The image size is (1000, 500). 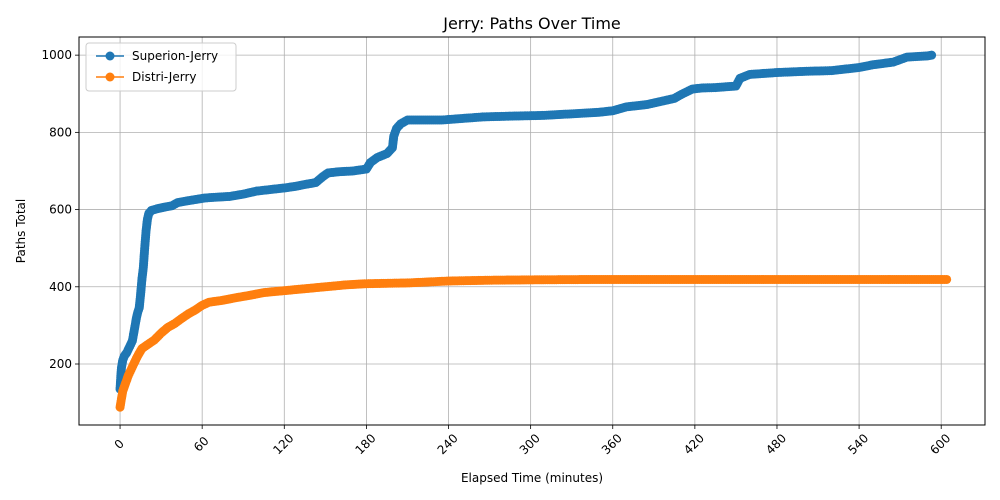 I want to click on data-point-distri-jerry, so click(x=947, y=279).